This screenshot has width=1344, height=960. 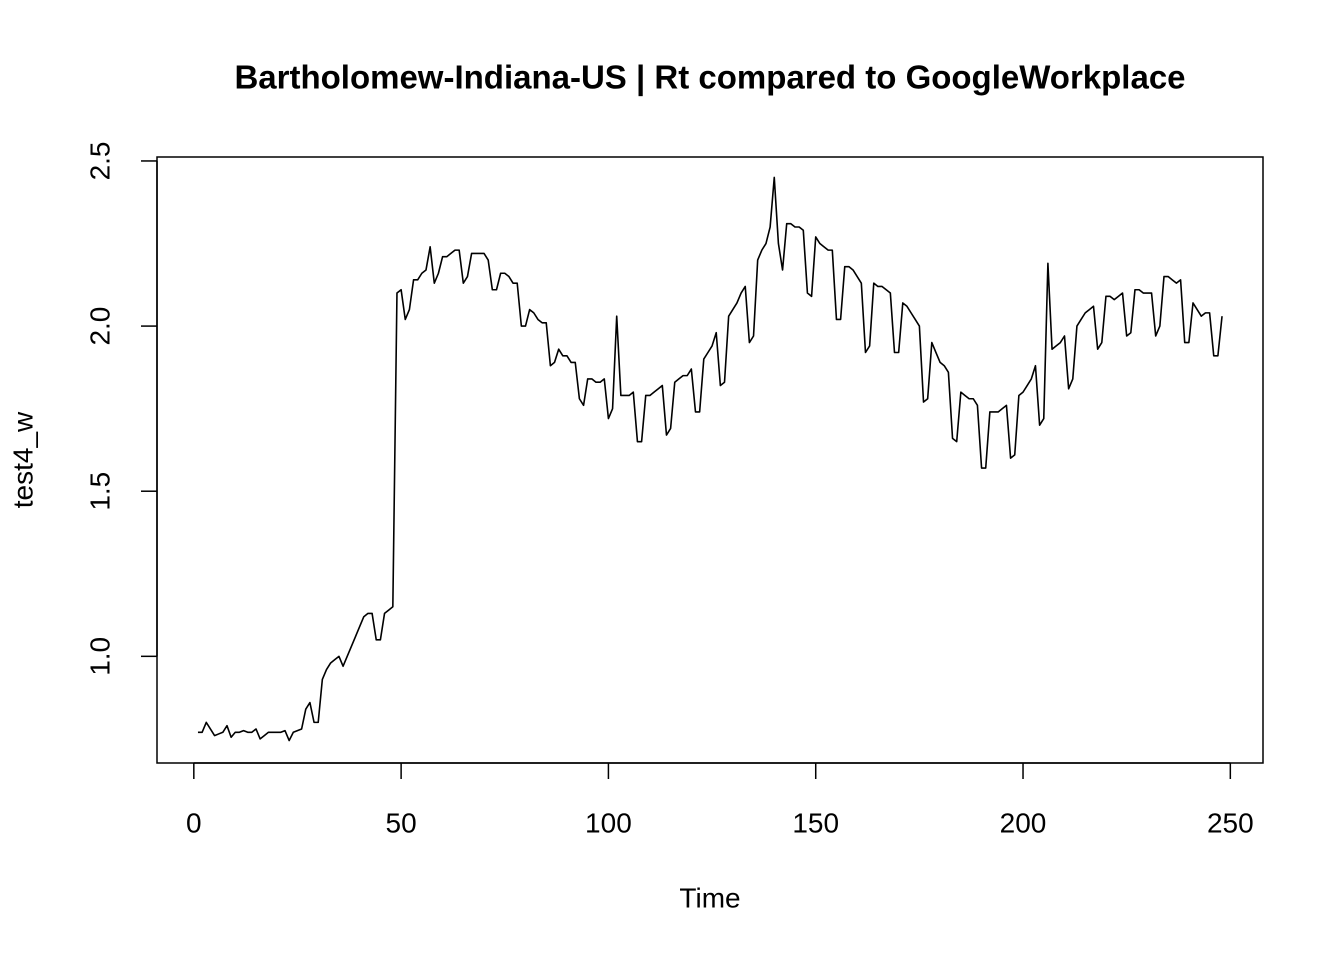 I want to click on y-tick-label: 1.5, so click(x=99, y=491).